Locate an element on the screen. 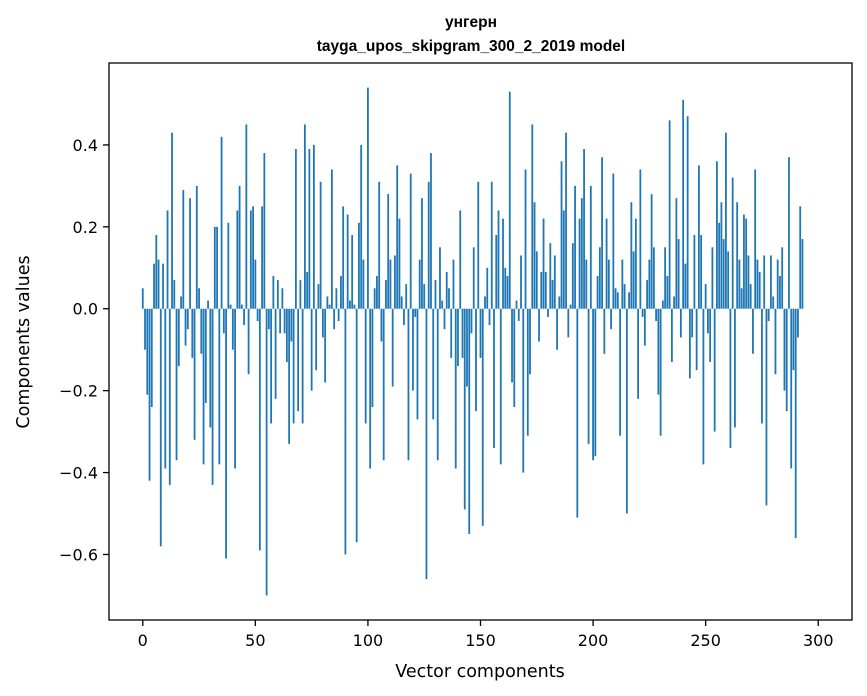 Image resolution: width=867 pixels, height=696 pixels. x-tick-label: 50 is located at coordinates (255, 640).